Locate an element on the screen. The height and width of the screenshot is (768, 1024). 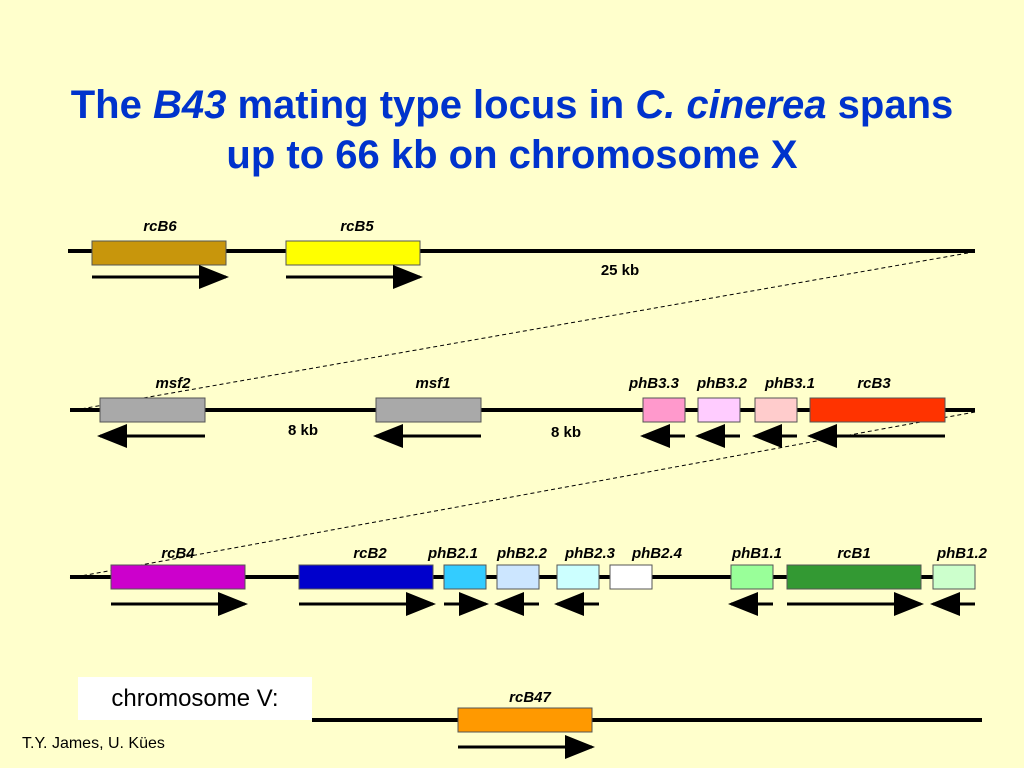
gene-label: msf2 is located at coordinates (173, 383).